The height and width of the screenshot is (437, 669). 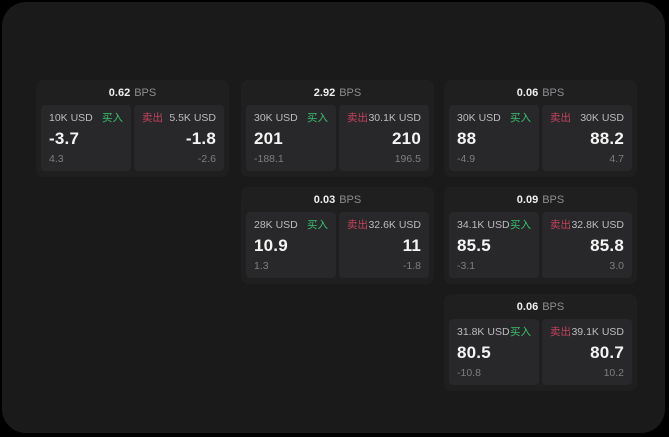 I want to click on sell-price: -1.8, so click(x=200, y=138).